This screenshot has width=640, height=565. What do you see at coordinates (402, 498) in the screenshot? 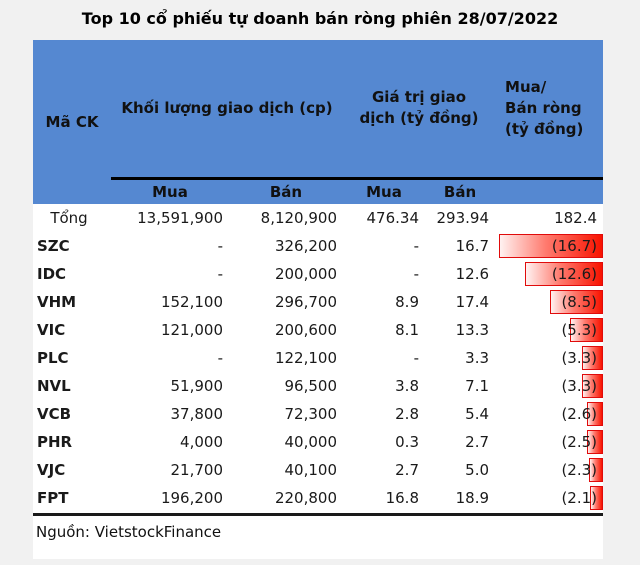
I see `cell-value-buy: 16.8` at bounding box center [402, 498].